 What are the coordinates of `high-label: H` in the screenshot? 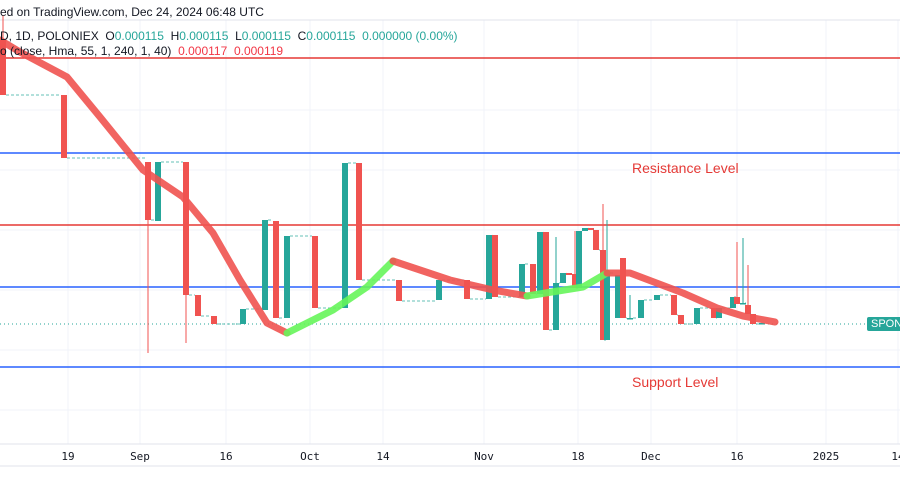 It's located at (175, 36).